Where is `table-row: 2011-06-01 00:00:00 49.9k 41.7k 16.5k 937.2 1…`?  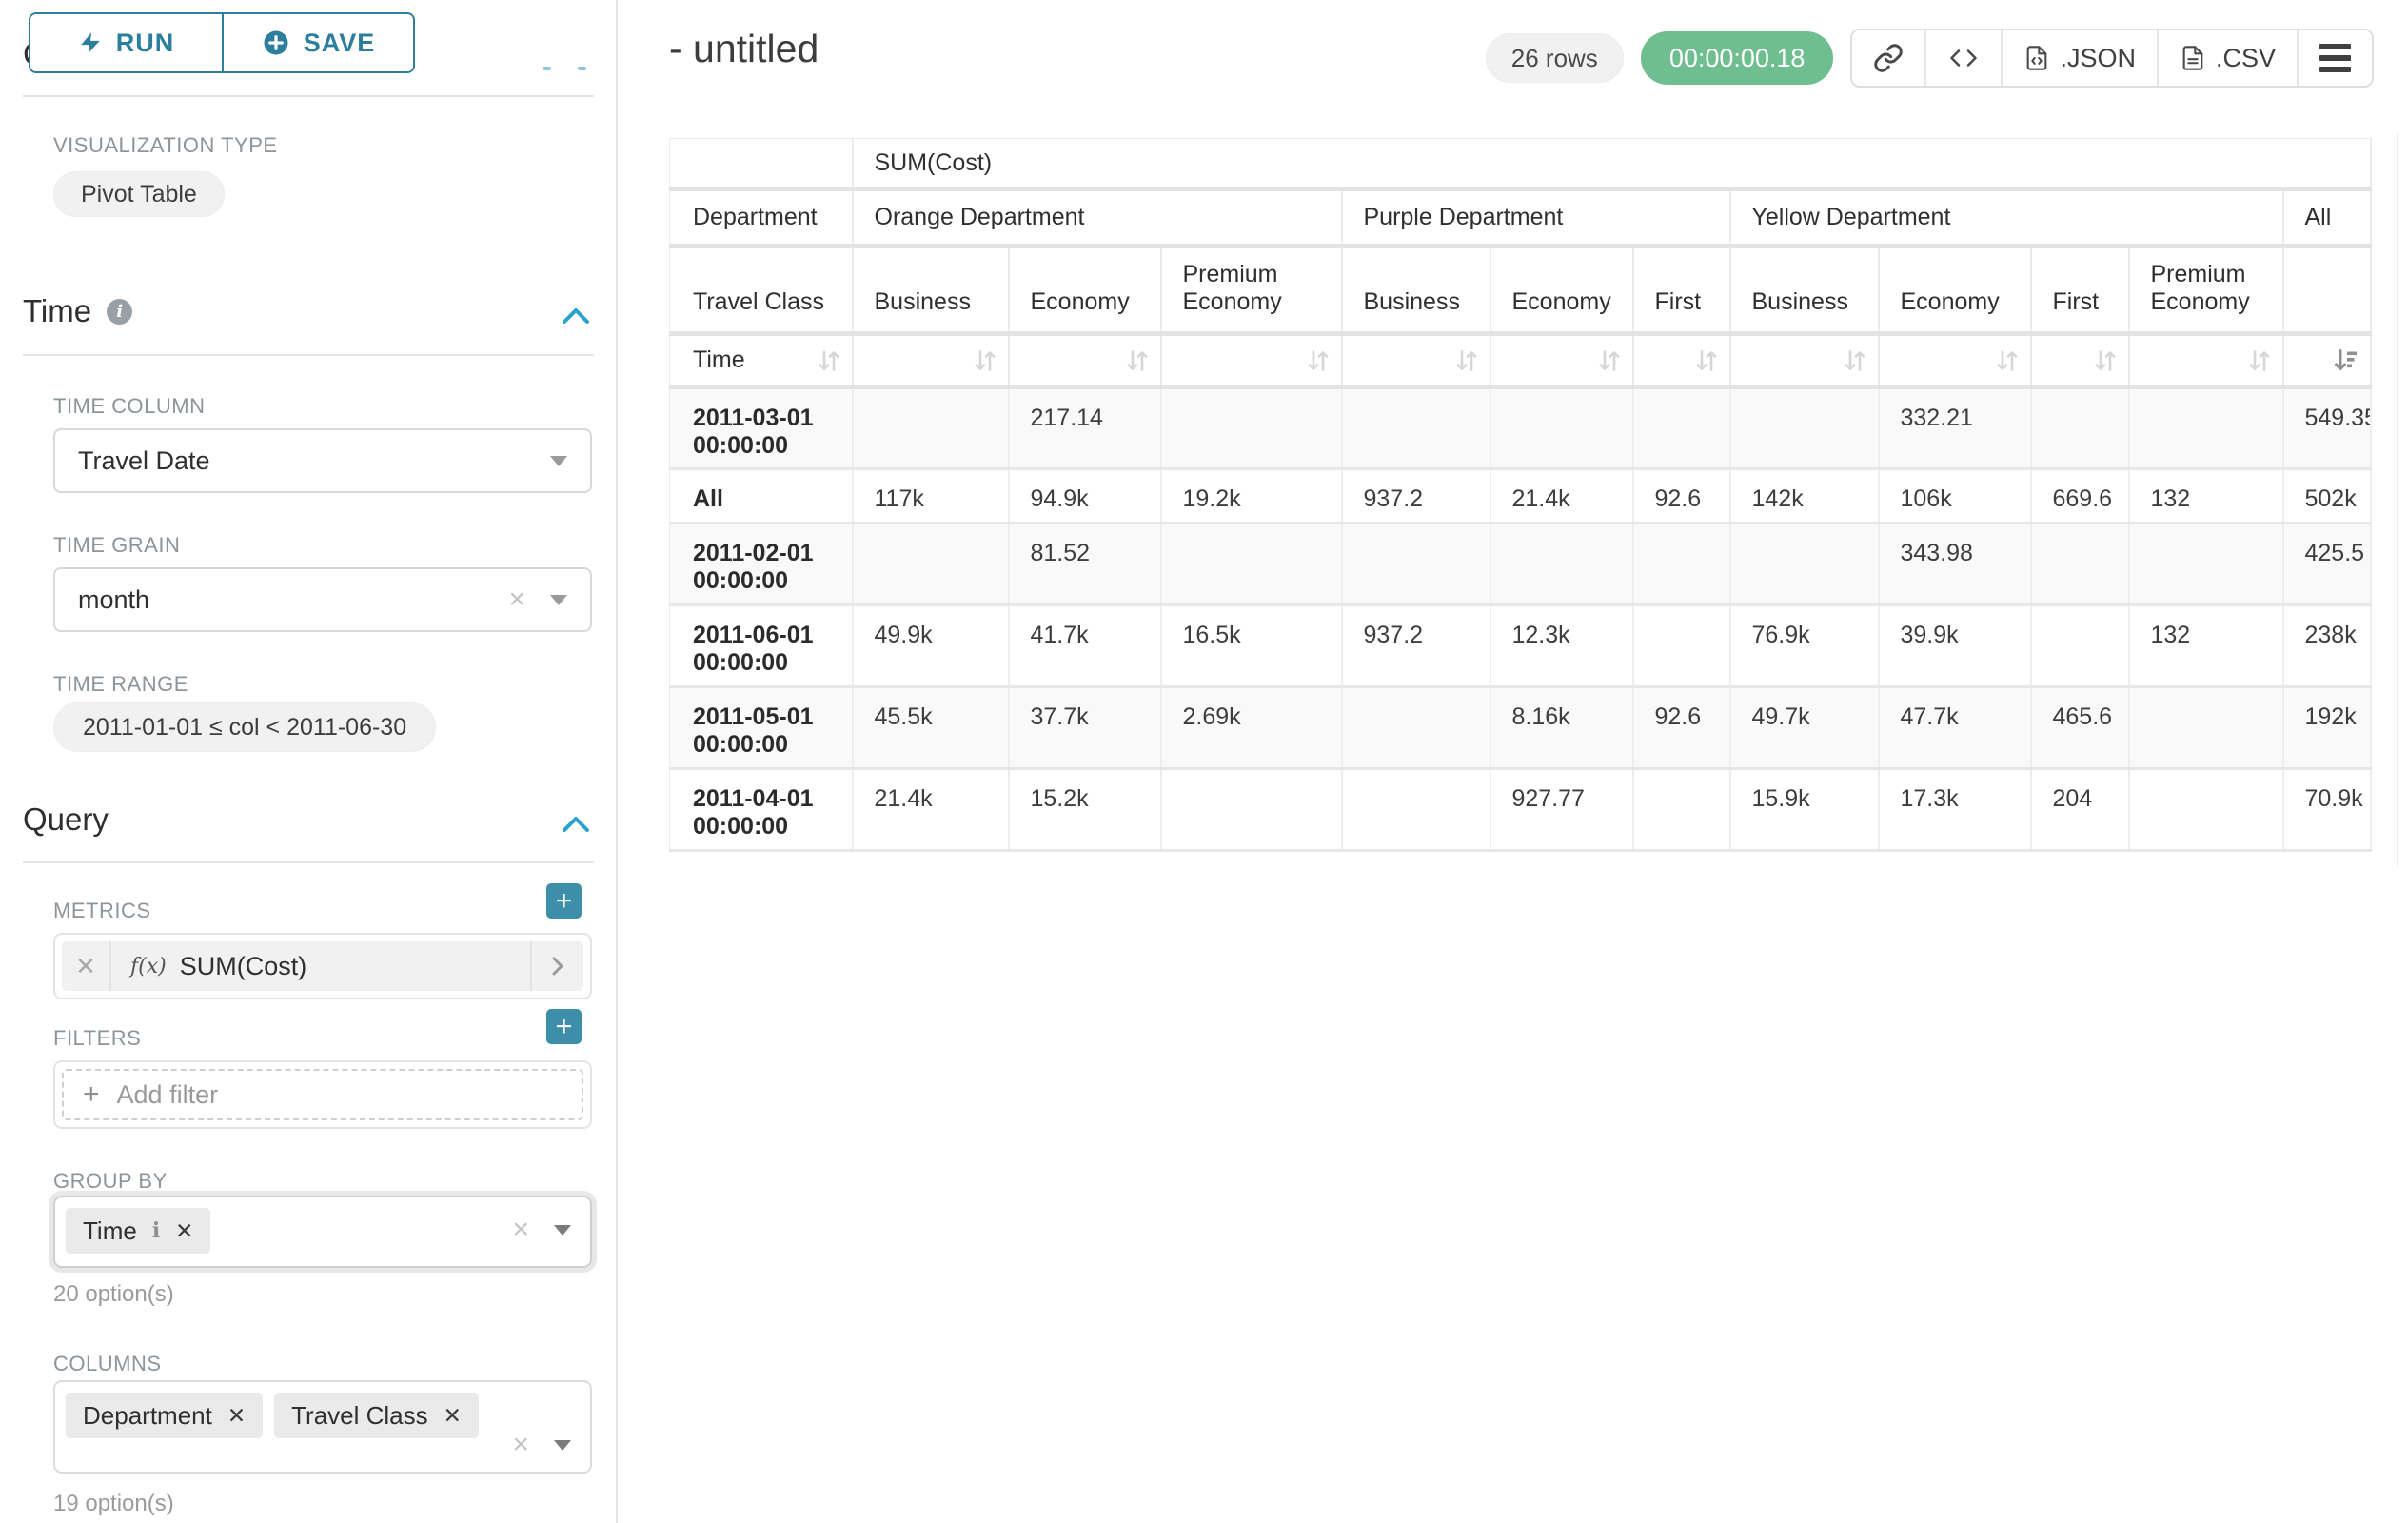 table-row: 2011-06-01 00:00:00 49.9k 41.7k 16.5k 937.2 1… is located at coordinates (1520, 646).